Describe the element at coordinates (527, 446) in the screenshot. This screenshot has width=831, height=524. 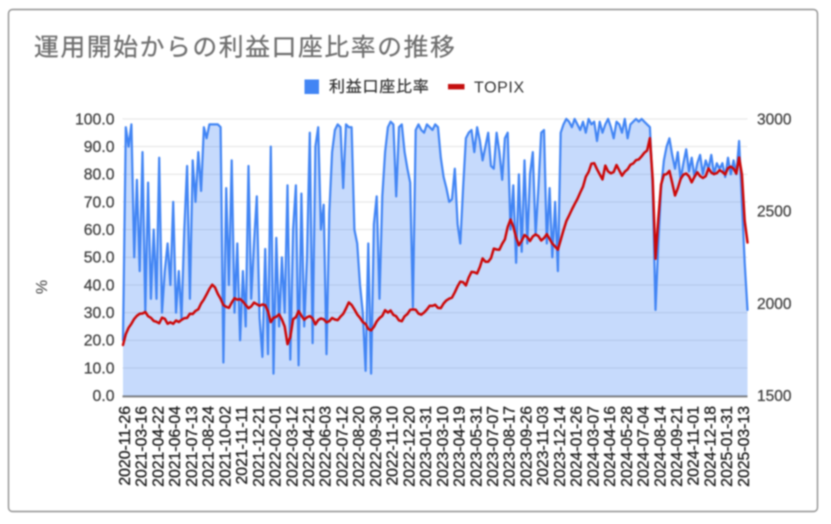
I see `svg-text: 2023-09-26` at that location.